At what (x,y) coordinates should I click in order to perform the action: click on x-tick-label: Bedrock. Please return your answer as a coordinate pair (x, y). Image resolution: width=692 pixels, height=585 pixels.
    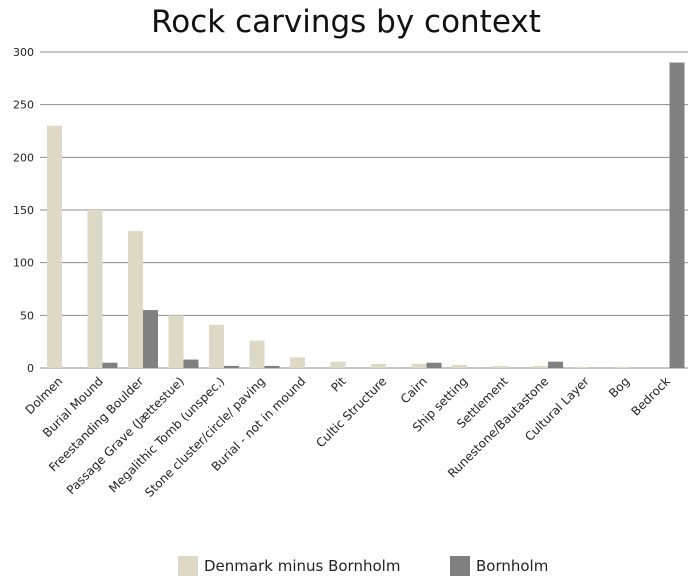
    Looking at the image, I should click on (650, 396).